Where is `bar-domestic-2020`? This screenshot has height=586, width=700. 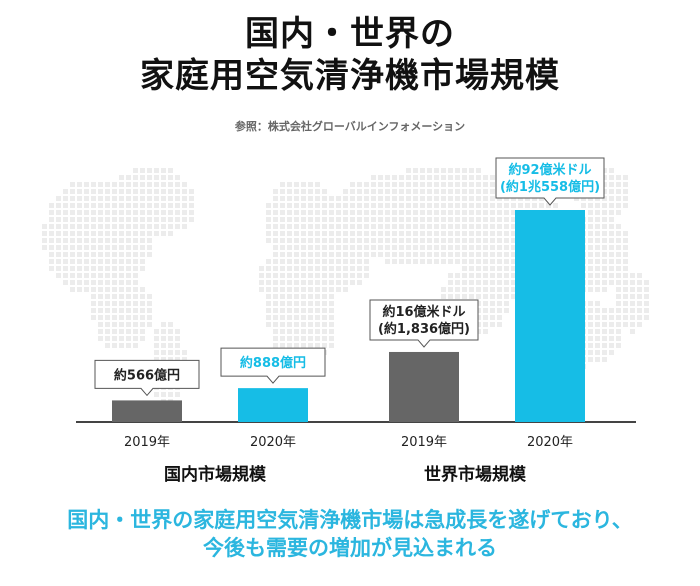 bar-domestic-2020 is located at coordinates (273, 405).